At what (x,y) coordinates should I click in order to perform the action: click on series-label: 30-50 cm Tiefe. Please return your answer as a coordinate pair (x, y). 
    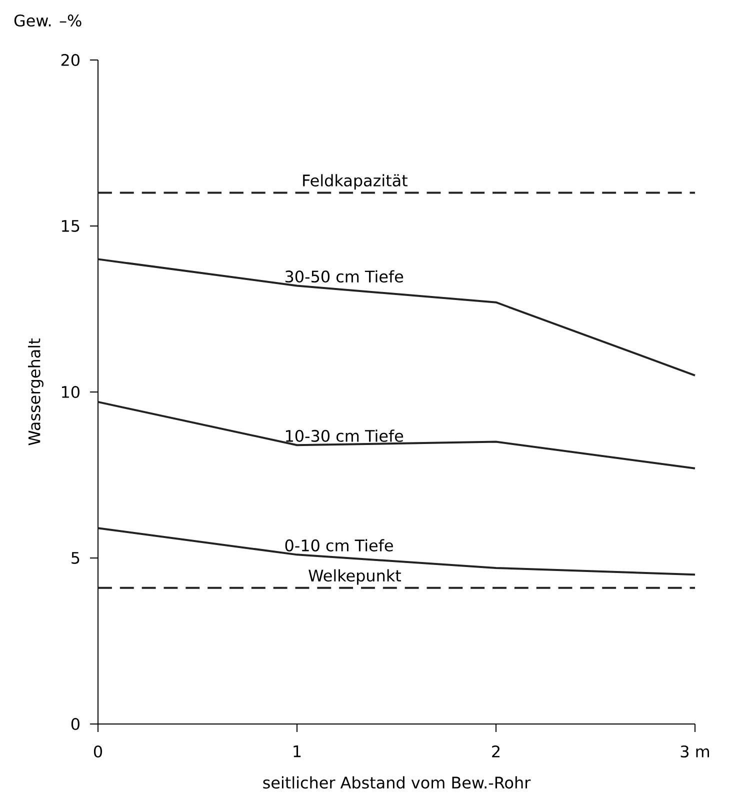
    Looking at the image, I should click on (344, 276).